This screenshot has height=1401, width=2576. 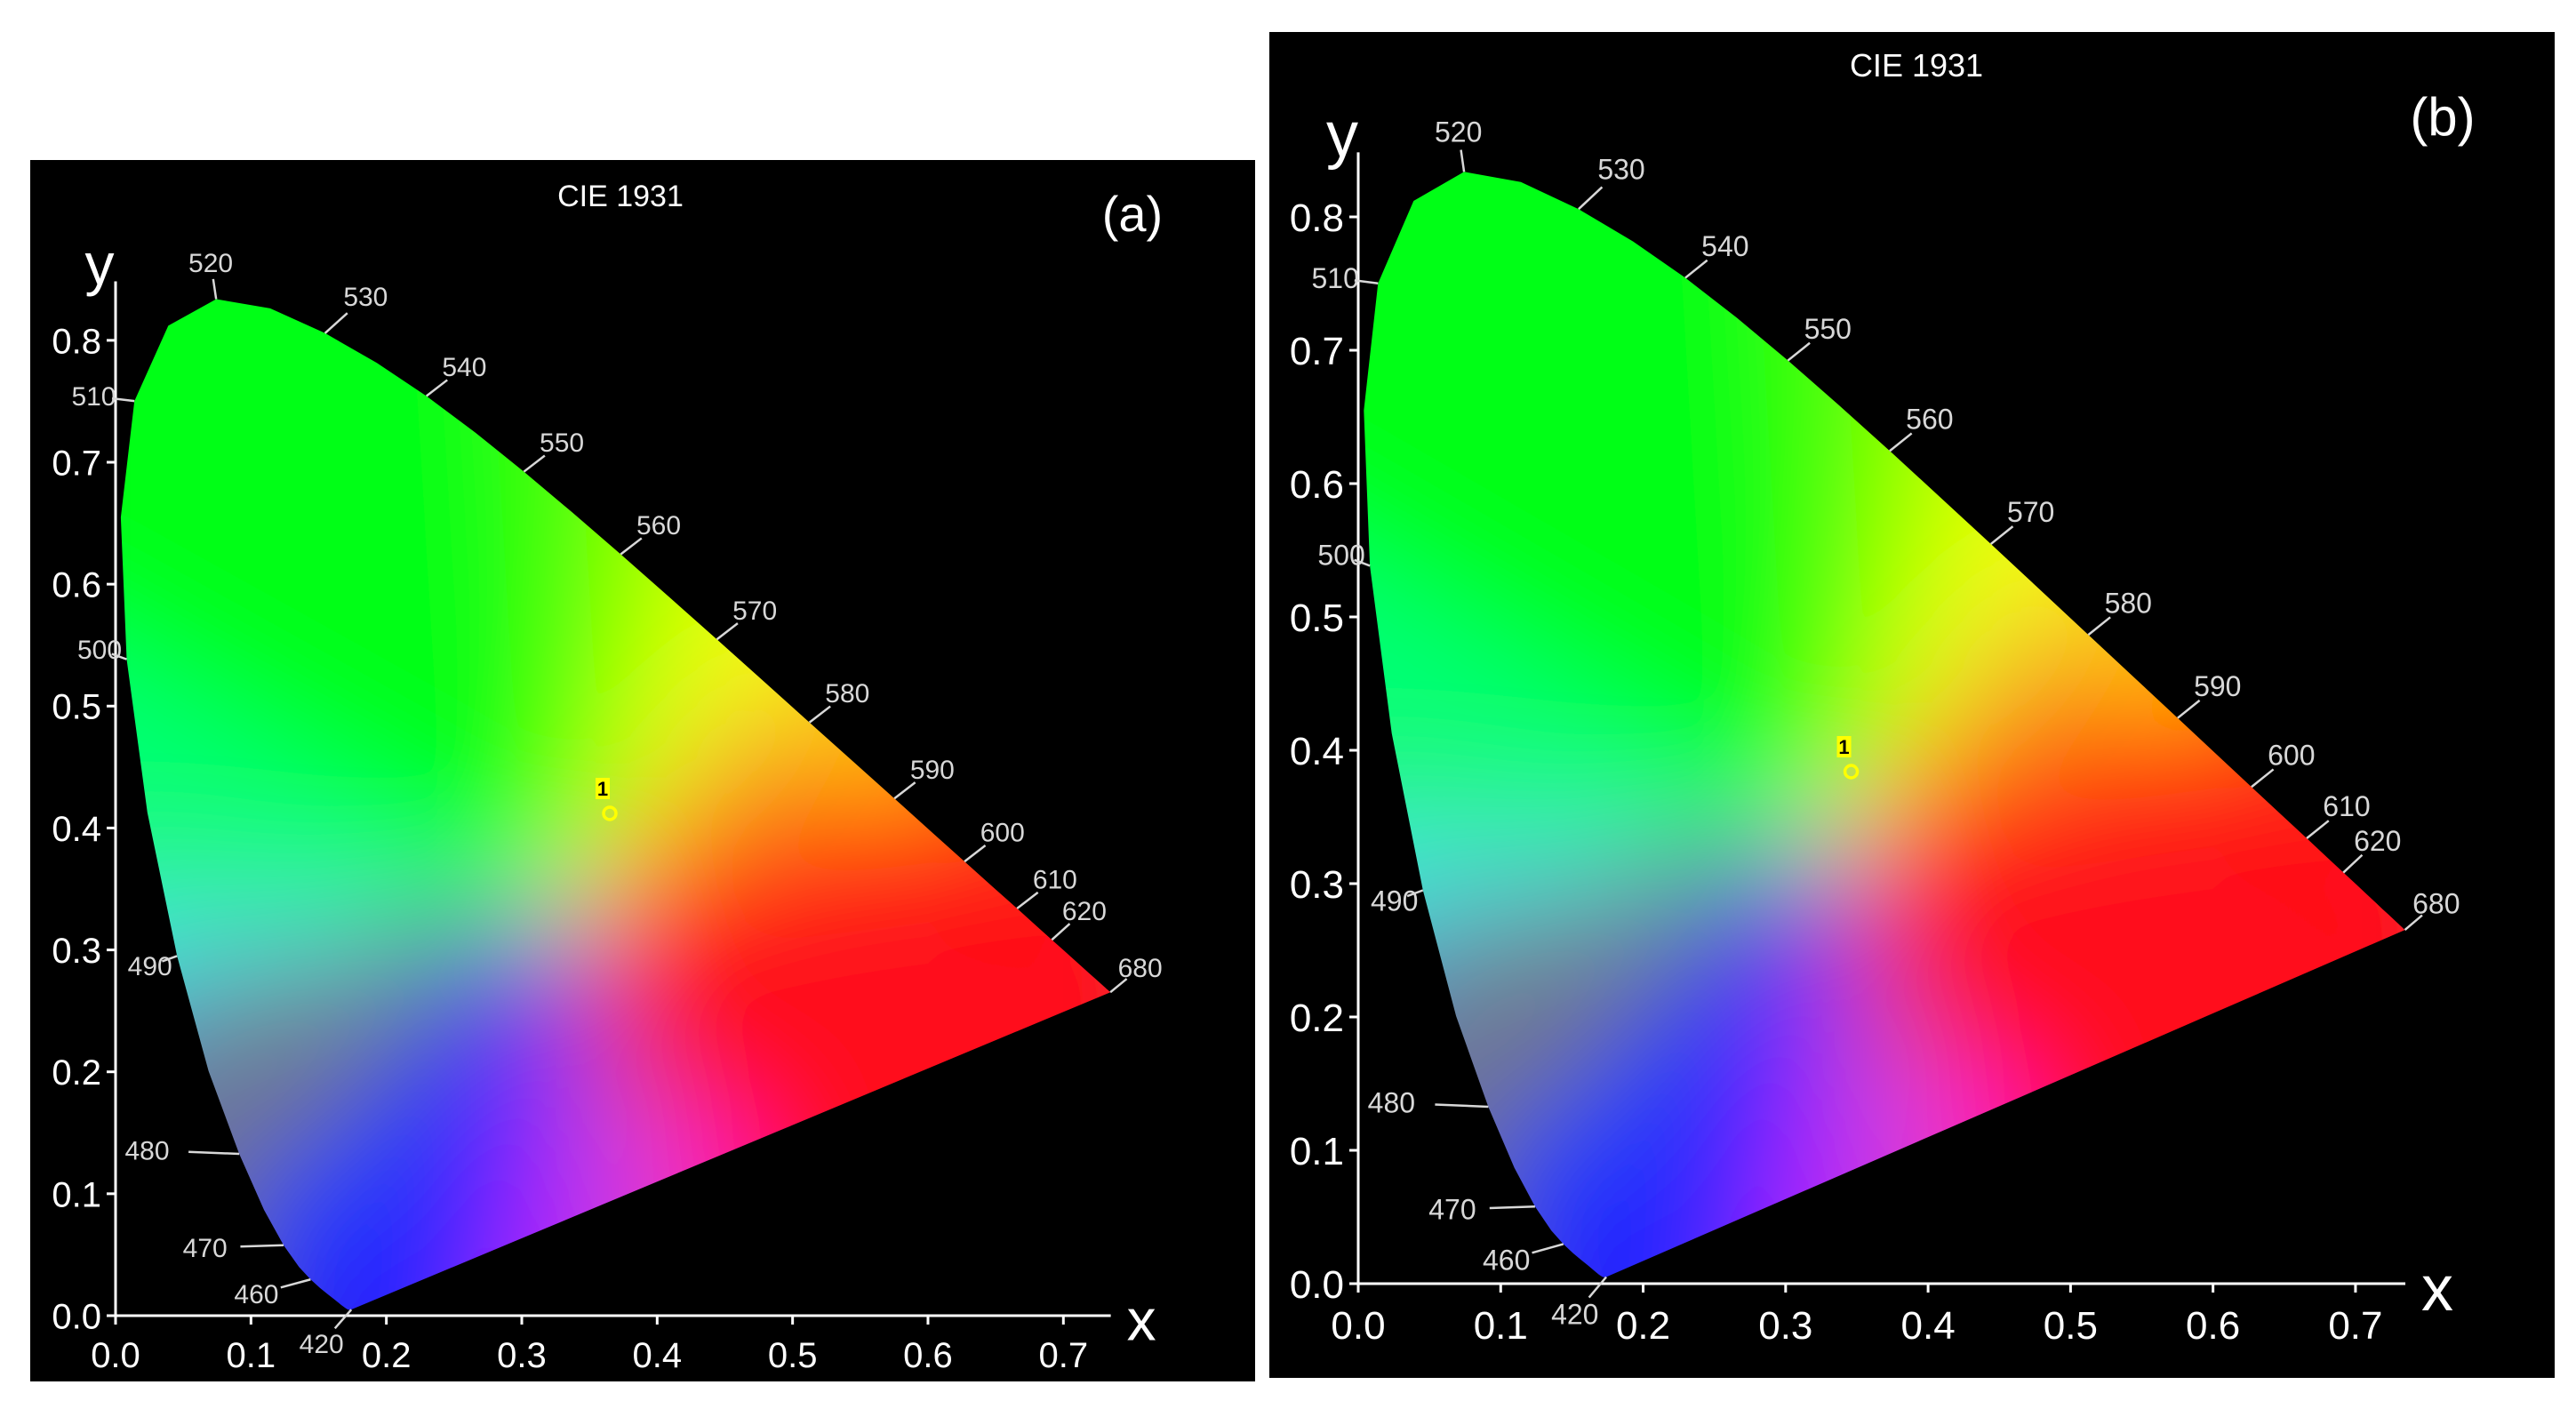 I want to click on data-point-marker, so click(x=1851, y=772).